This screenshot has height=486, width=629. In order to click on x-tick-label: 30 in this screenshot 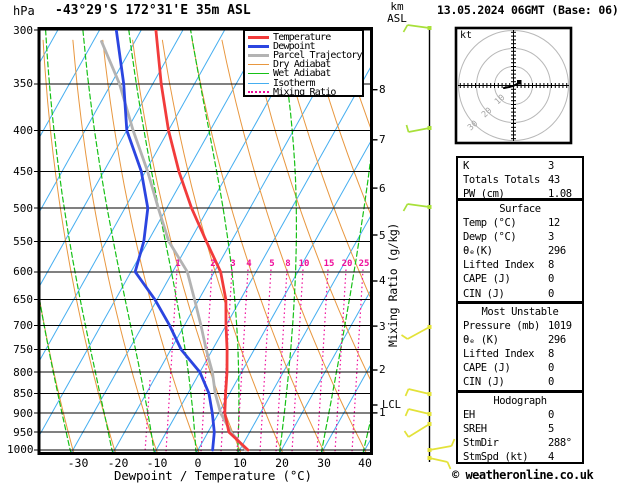, I will do `click(324, 463)`.